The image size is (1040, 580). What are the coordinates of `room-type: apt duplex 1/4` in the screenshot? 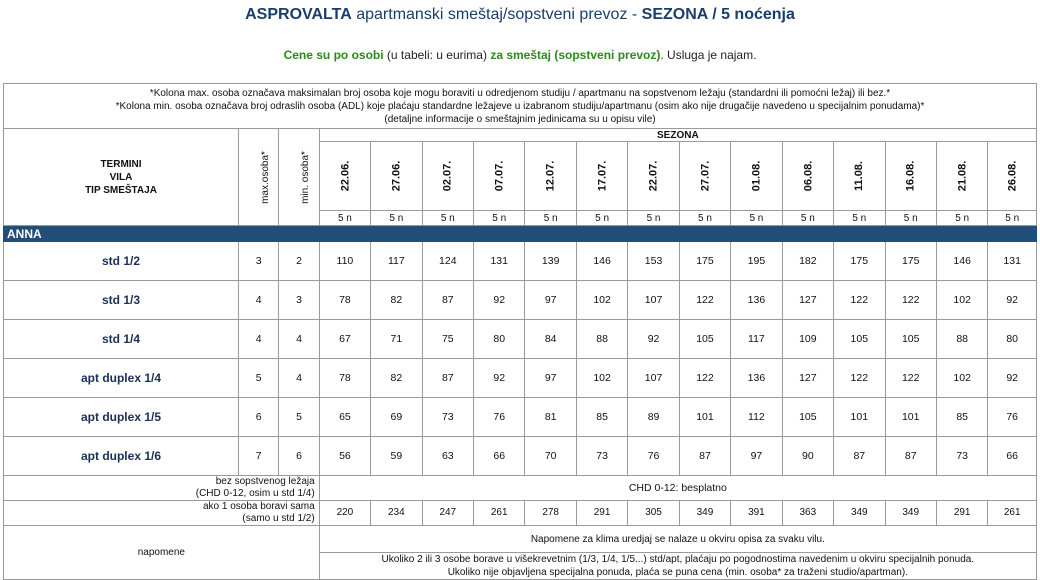 It's located at (121, 378).